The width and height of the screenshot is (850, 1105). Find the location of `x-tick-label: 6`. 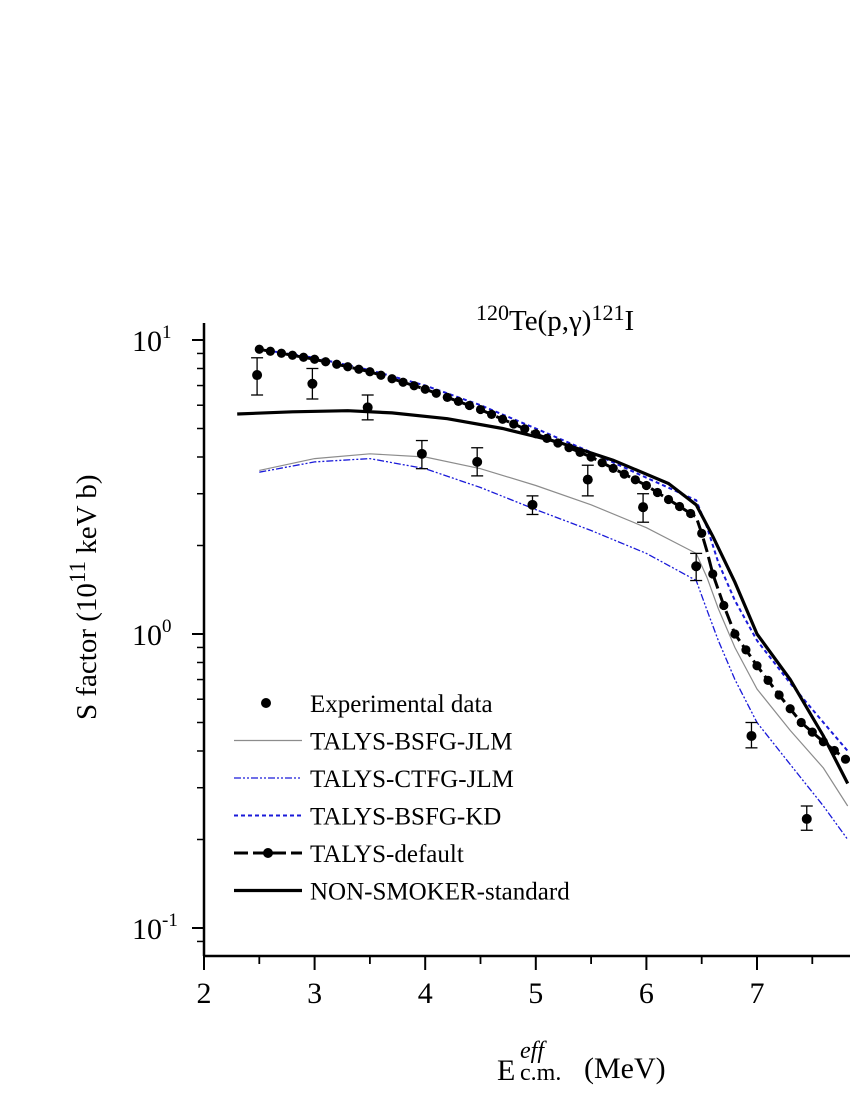

x-tick-label: 6 is located at coordinates (646, 993).